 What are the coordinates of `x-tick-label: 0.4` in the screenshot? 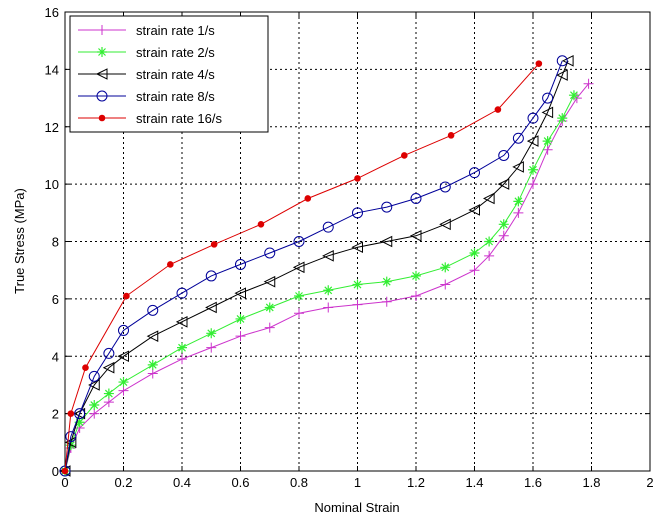 It's located at (182, 482).